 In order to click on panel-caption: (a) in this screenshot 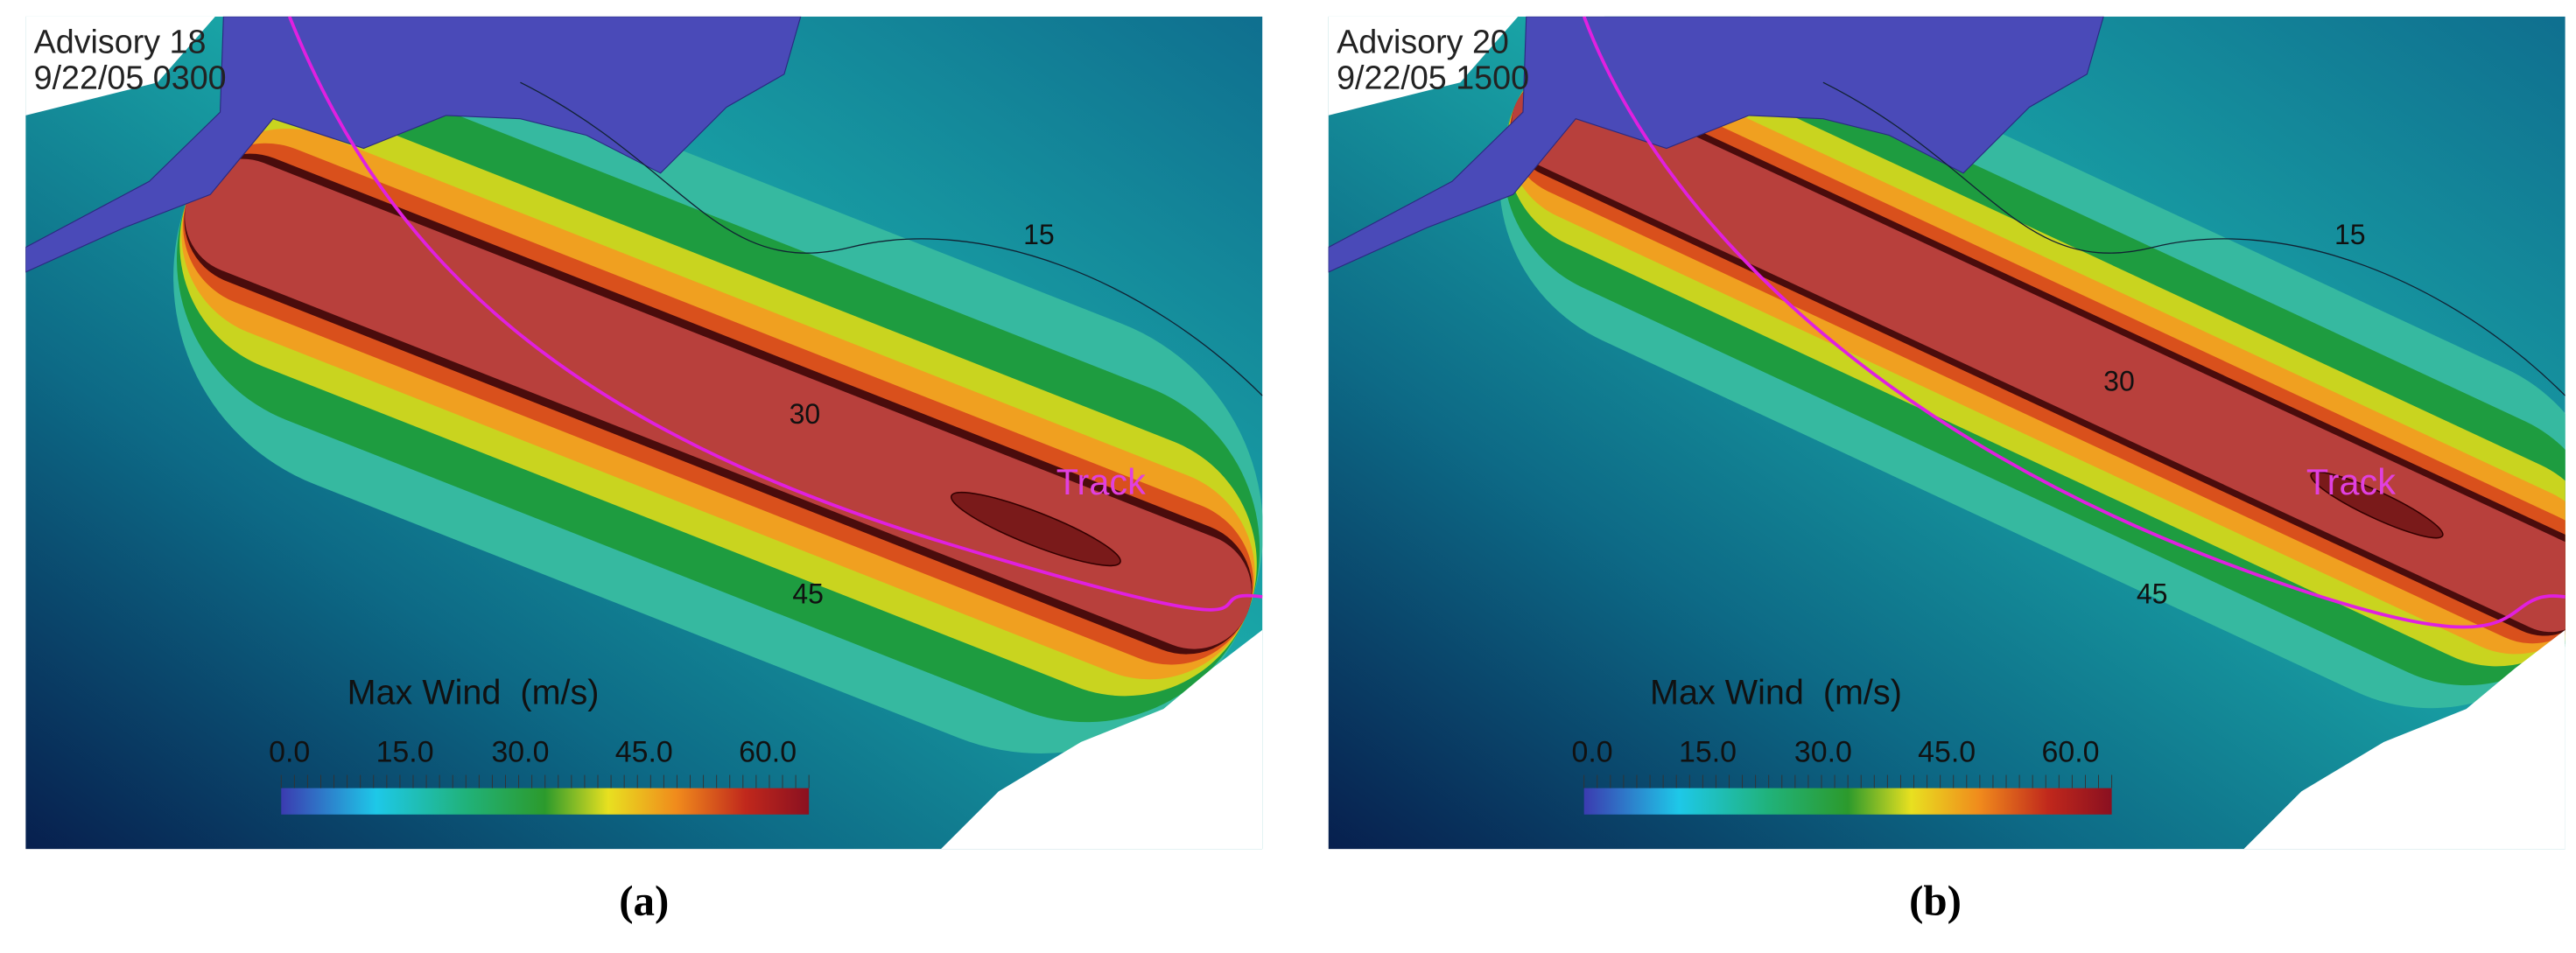, I will do `click(644, 901)`.